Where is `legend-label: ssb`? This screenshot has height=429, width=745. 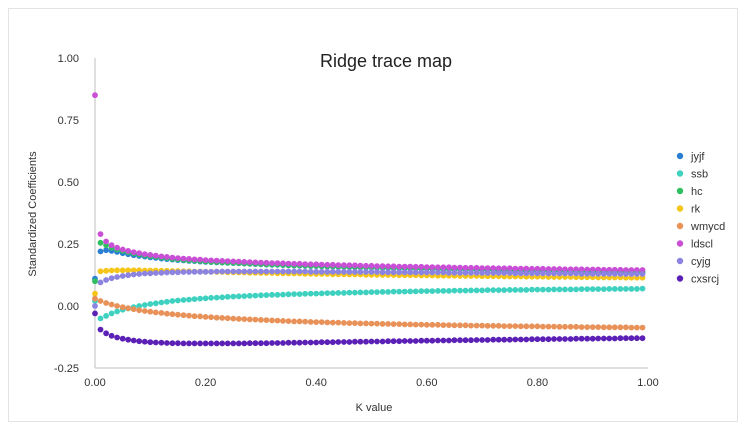
legend-label: ssb is located at coordinates (699, 175).